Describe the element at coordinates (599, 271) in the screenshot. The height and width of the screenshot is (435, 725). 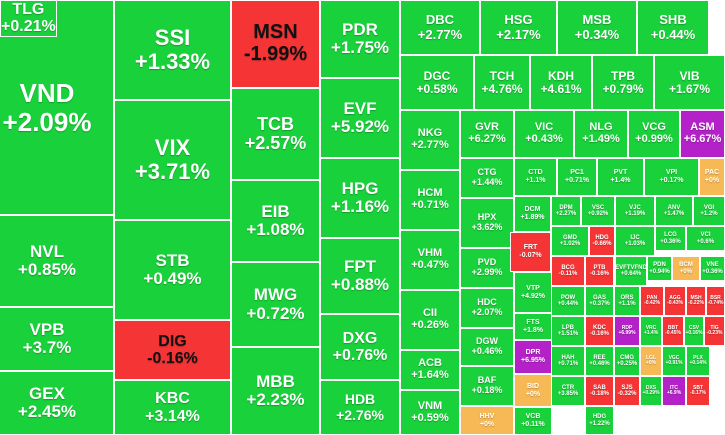
I see `tile-ptb: PTB -0.16%` at that location.